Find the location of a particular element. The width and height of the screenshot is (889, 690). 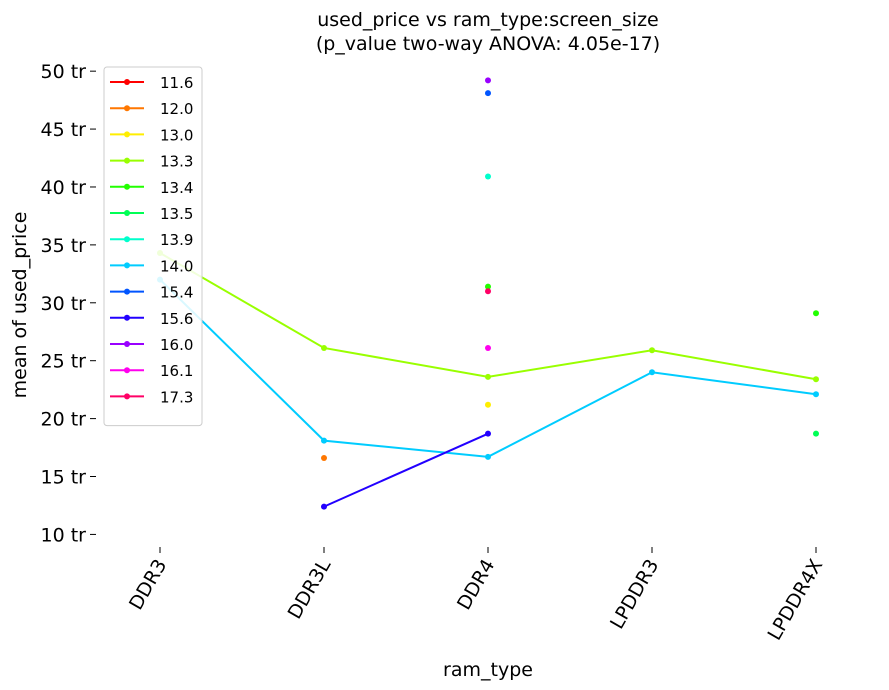

x-tick-label: LPDDR4X is located at coordinates (795, 600).